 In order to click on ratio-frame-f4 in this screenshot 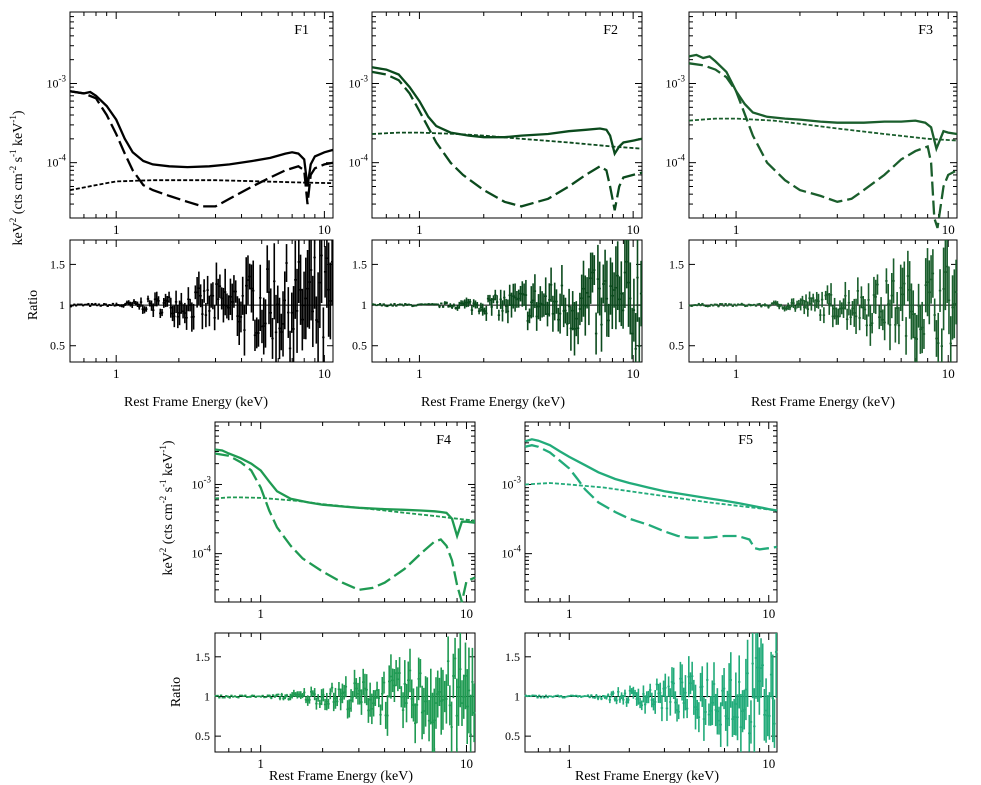, I will do `click(345, 692)`.